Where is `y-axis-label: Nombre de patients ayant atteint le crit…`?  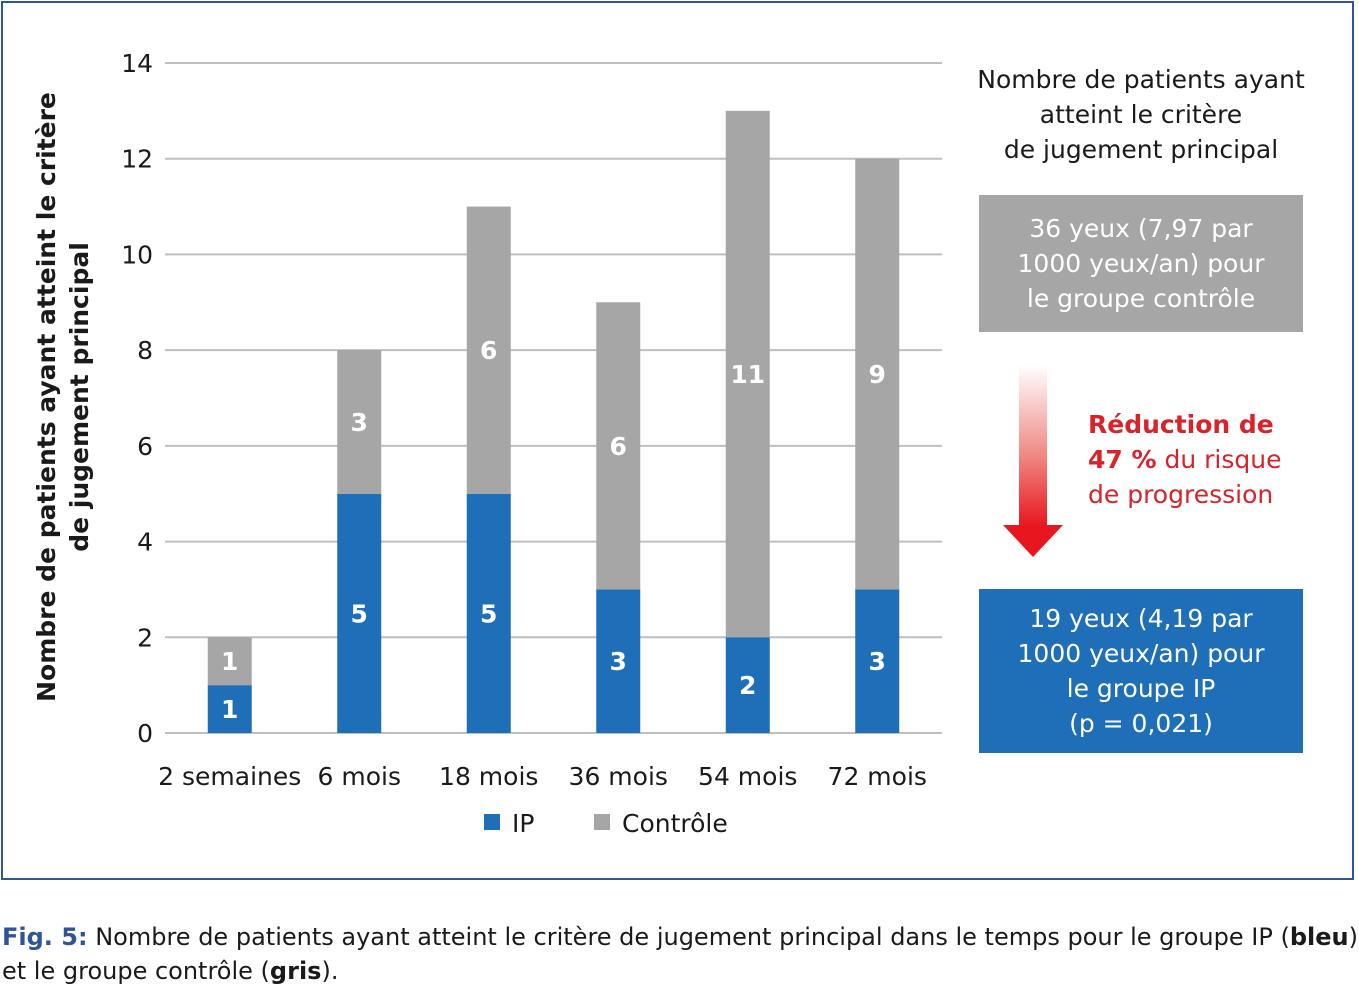
y-axis-label: Nombre de patients ayant atteint le crit… is located at coordinates (63, 397).